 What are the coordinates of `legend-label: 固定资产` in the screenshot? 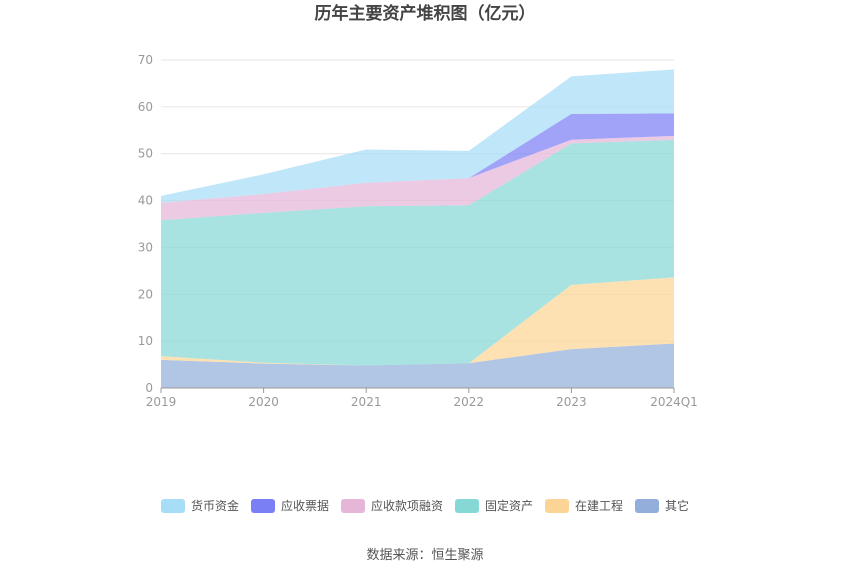 It's located at (509, 505).